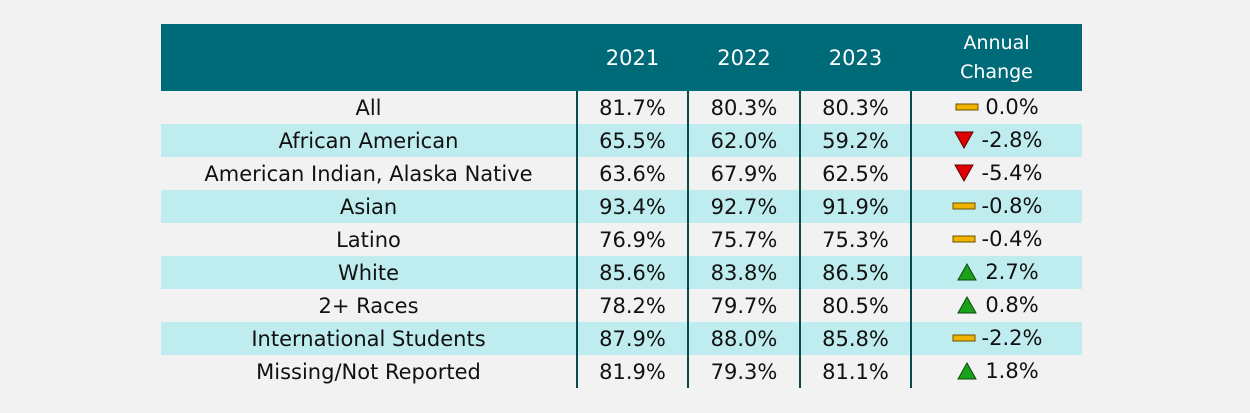  I want to click on change-value: 2.7%, so click(1012, 271).